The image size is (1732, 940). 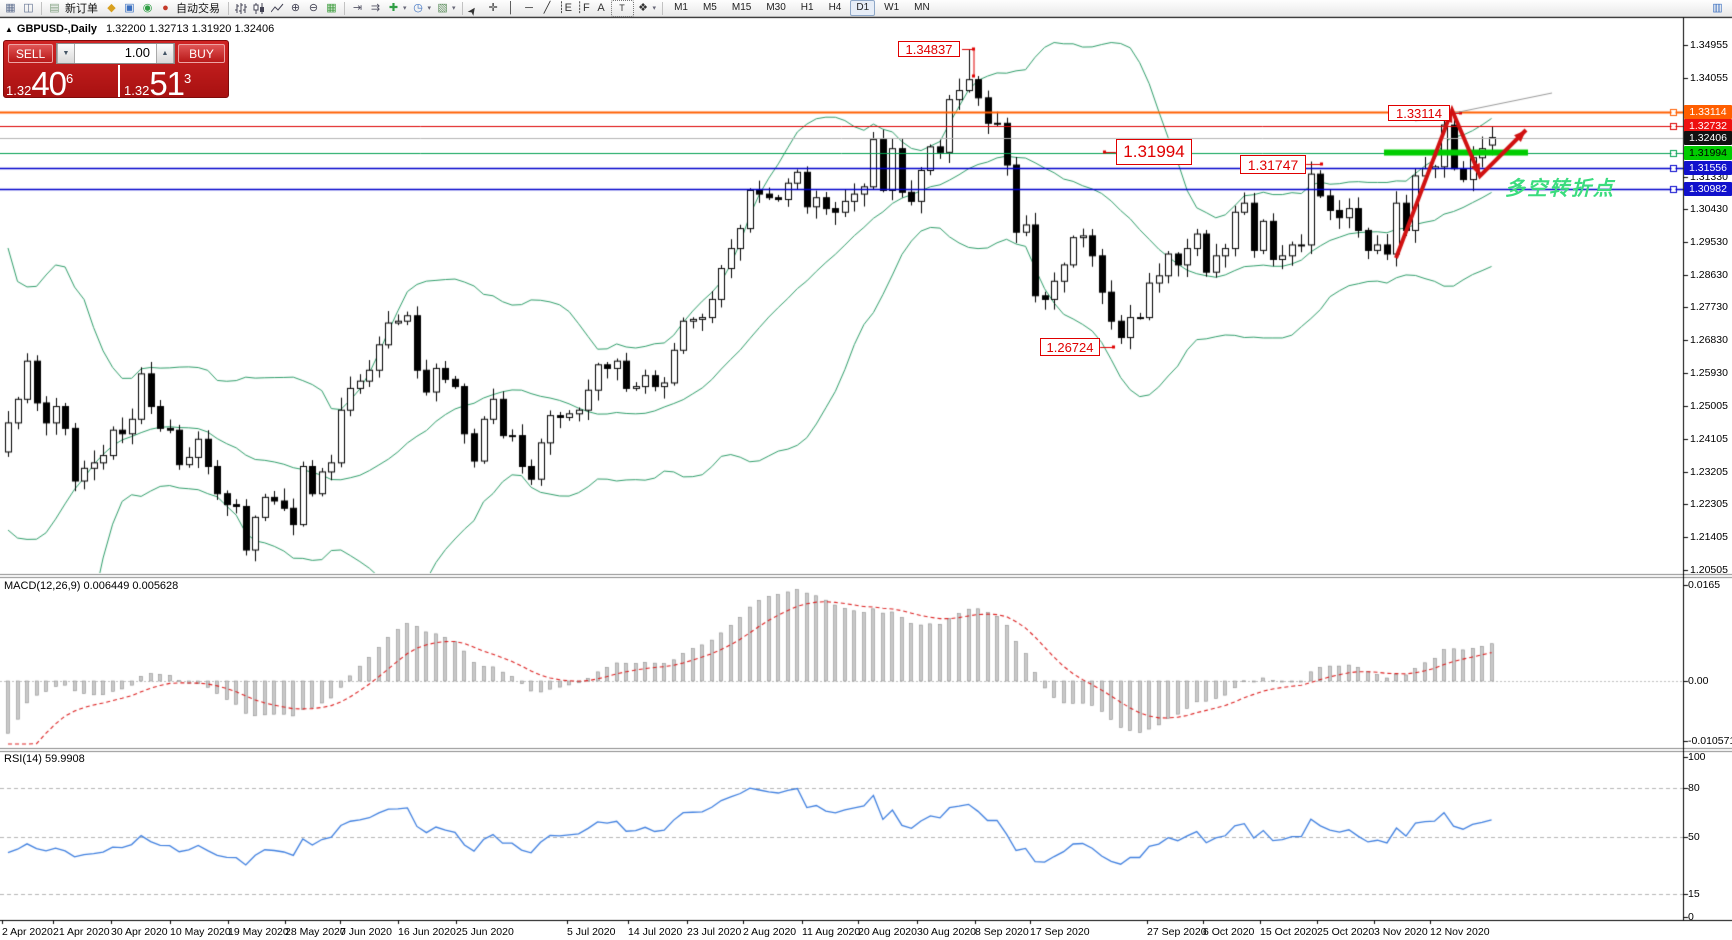 I want to click on chart-shift-icon: ⇉, so click(x=375, y=7).